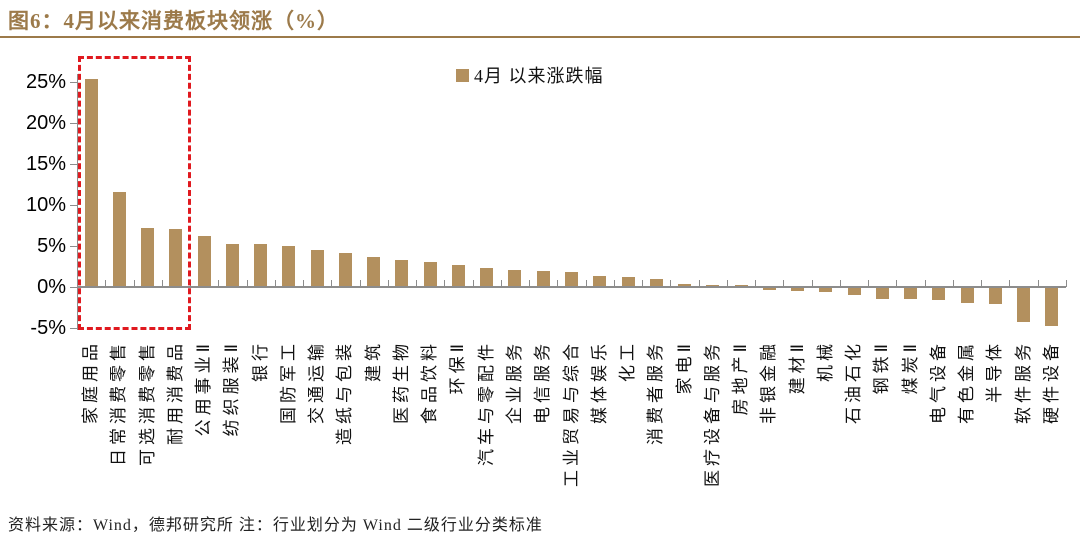 This screenshot has width=1080, height=541. Describe the element at coordinates (825, 361) in the screenshot. I see `x-category-label: 机械` at that location.